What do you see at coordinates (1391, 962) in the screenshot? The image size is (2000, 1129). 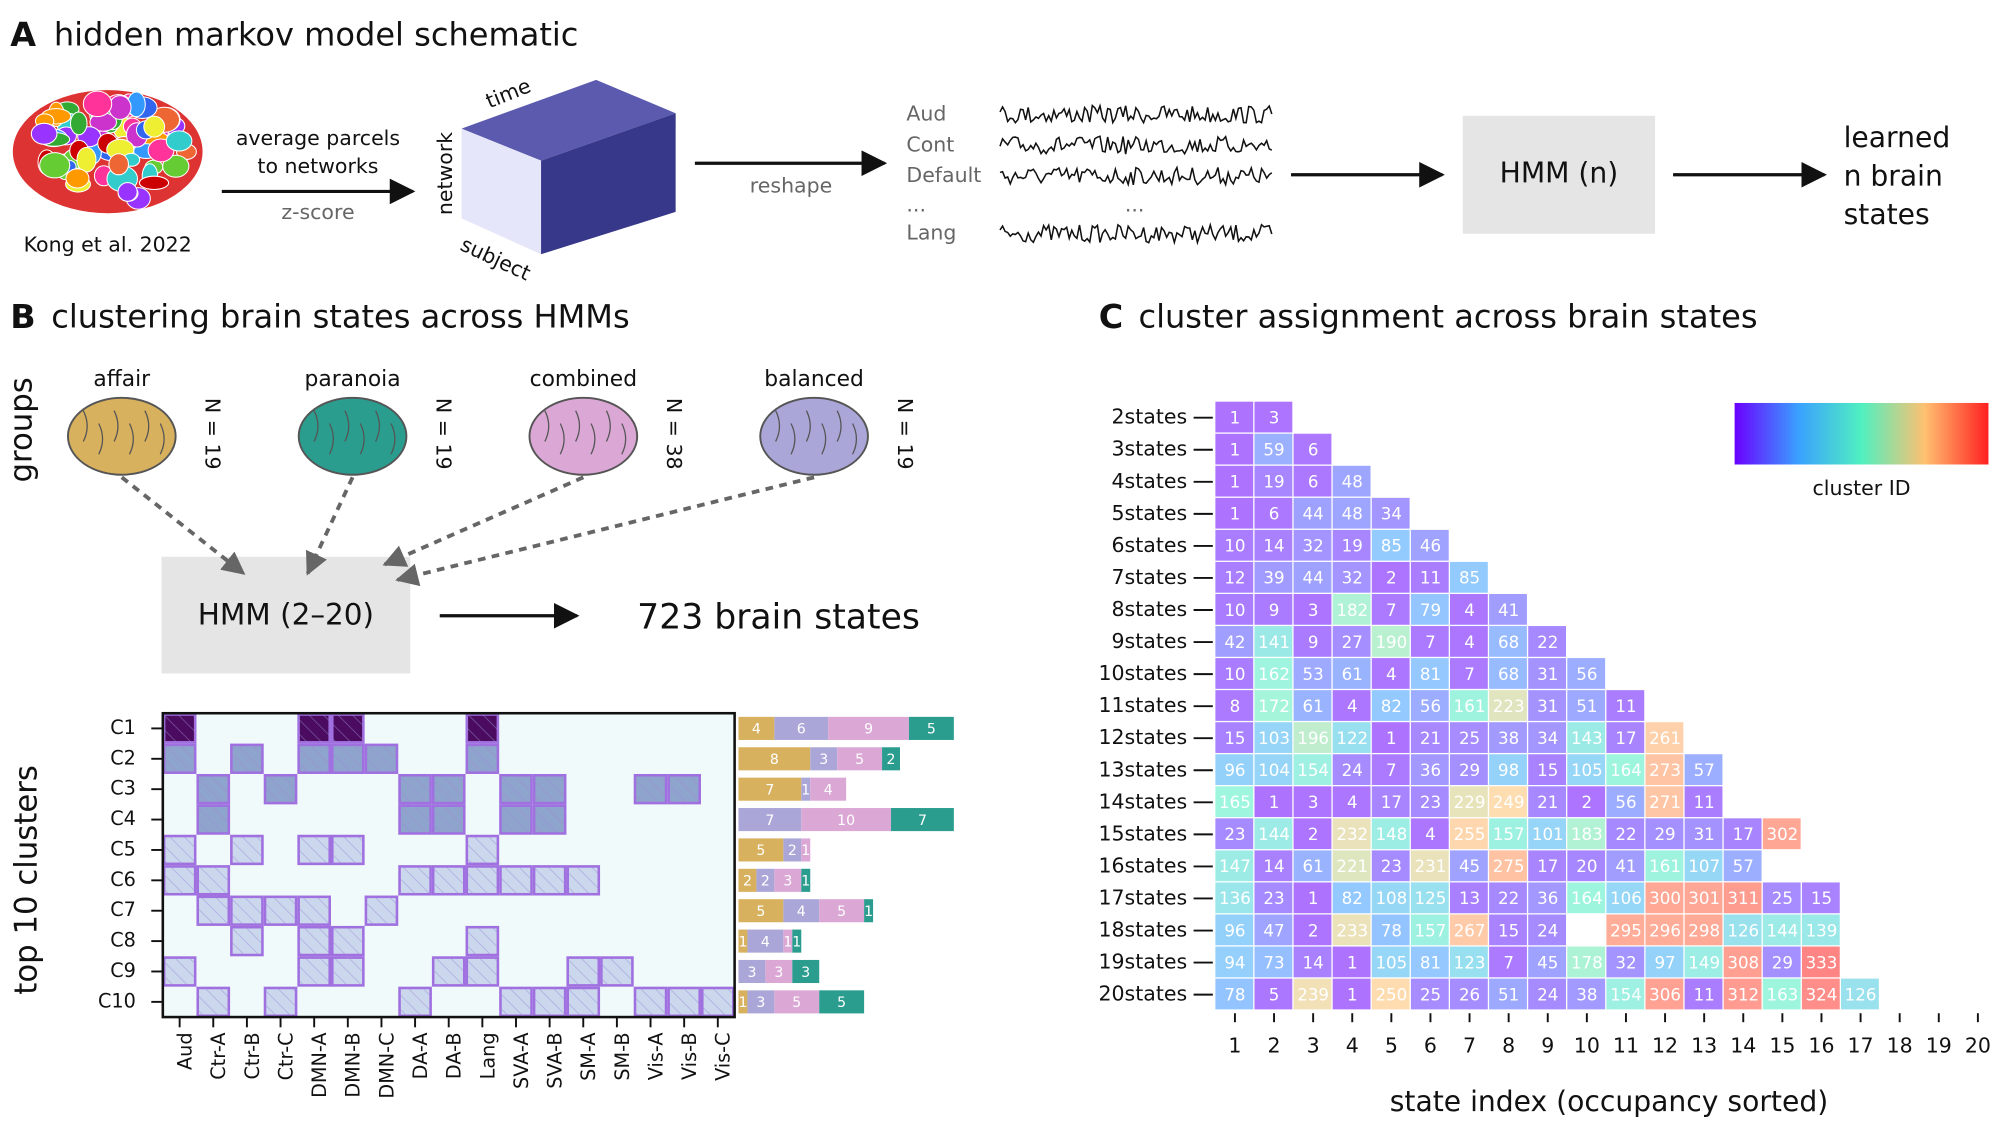 I see `cell-label: 105` at bounding box center [1391, 962].